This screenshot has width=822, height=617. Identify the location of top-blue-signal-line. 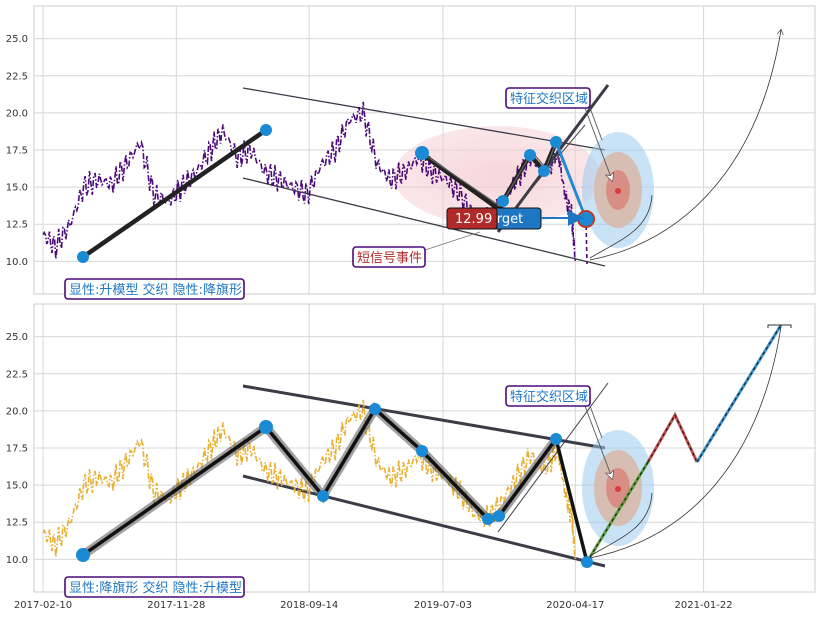
(571, 180).